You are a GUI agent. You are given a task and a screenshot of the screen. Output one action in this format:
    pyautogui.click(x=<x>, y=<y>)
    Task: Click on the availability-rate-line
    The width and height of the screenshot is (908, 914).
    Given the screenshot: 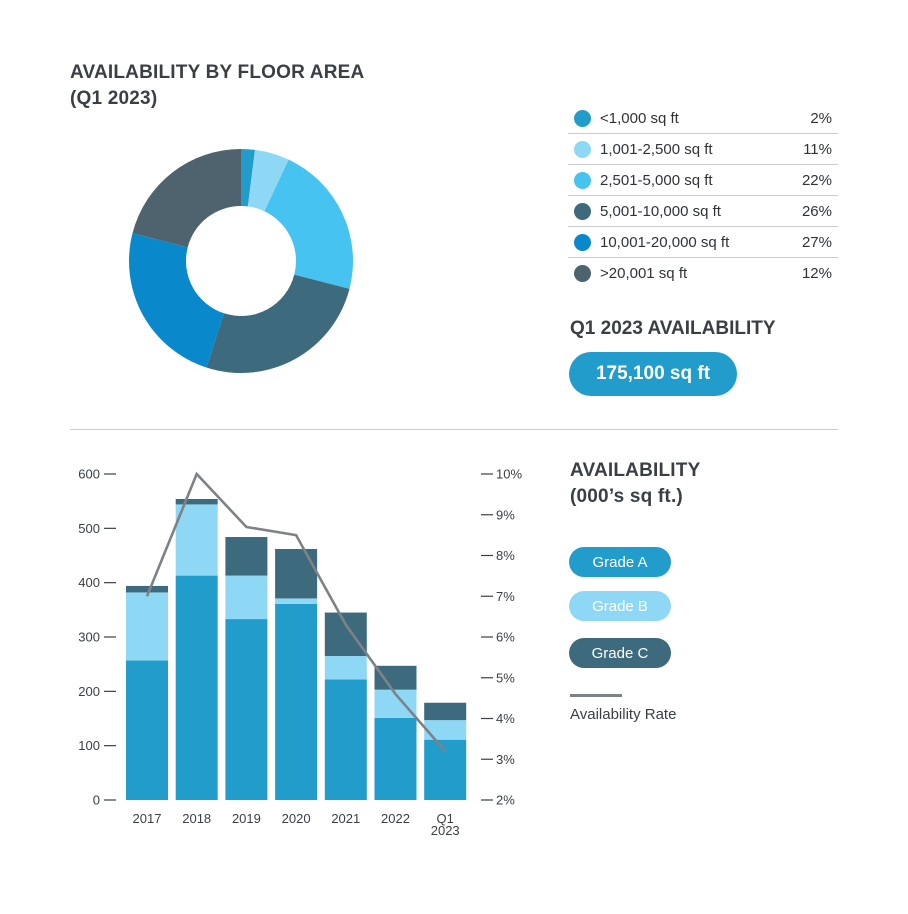 What is the action you would take?
    pyautogui.click(x=296, y=611)
    